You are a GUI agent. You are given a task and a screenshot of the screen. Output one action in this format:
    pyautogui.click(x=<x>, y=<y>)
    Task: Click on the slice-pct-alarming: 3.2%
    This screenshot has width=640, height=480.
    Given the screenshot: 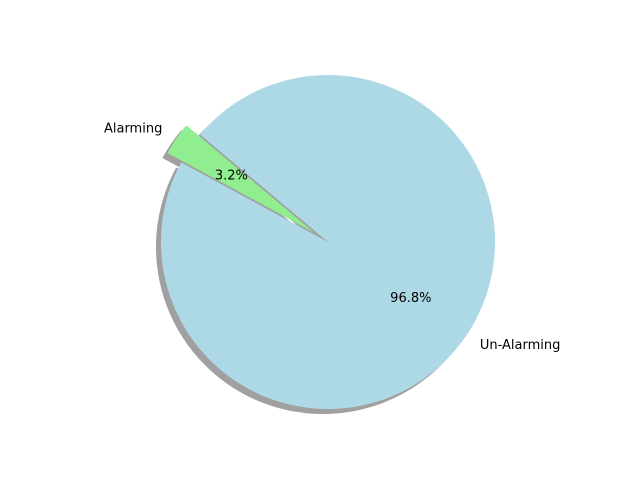 What is the action you would take?
    pyautogui.click(x=231, y=176)
    